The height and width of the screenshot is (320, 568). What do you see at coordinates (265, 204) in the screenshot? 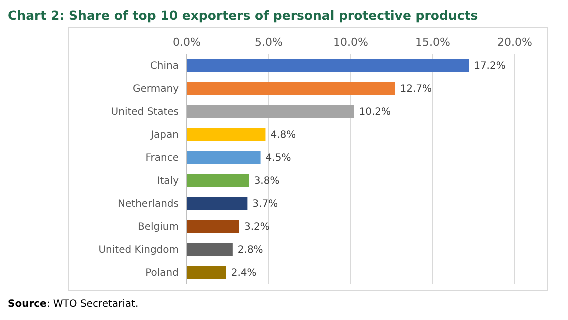
I see `data-label: 3.7%` at bounding box center [265, 204].